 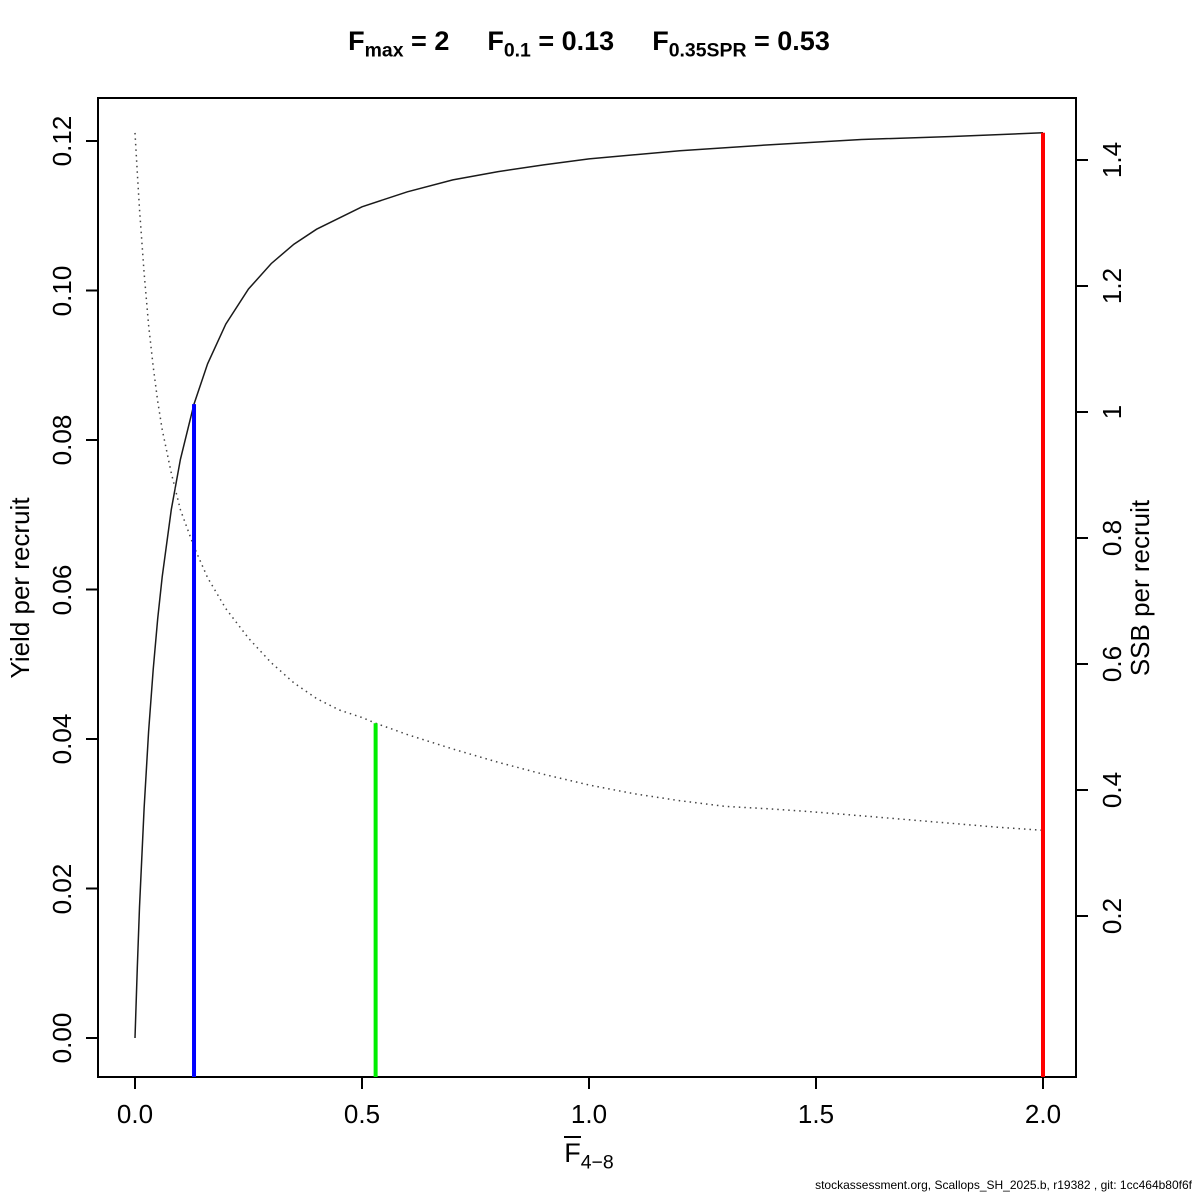 What do you see at coordinates (62, 141) in the screenshot?
I see `left-tick-label: 0.12` at bounding box center [62, 141].